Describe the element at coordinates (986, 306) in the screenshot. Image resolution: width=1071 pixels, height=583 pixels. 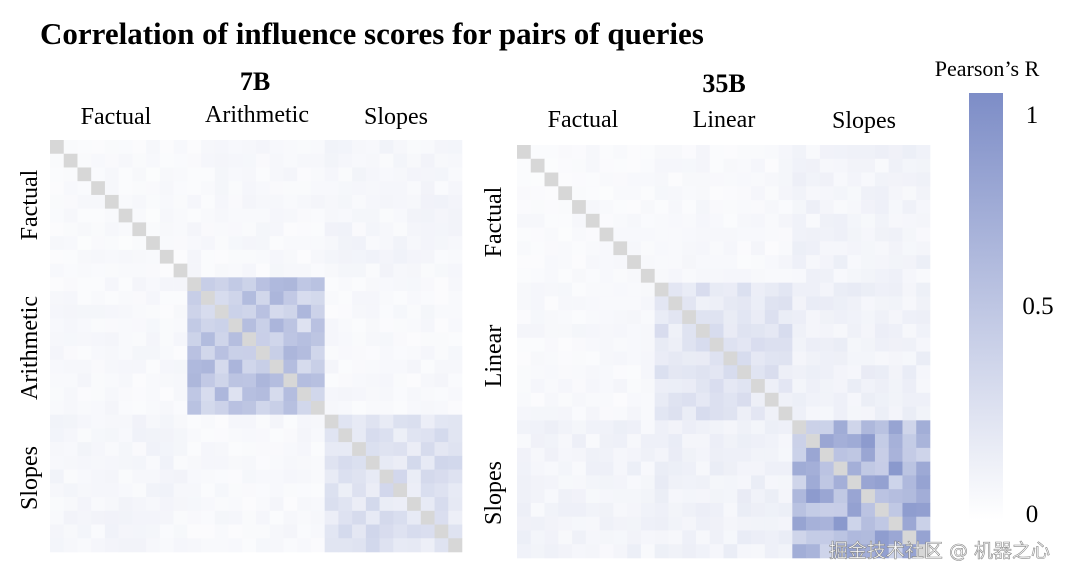
I see `colorbar-gradient` at that location.